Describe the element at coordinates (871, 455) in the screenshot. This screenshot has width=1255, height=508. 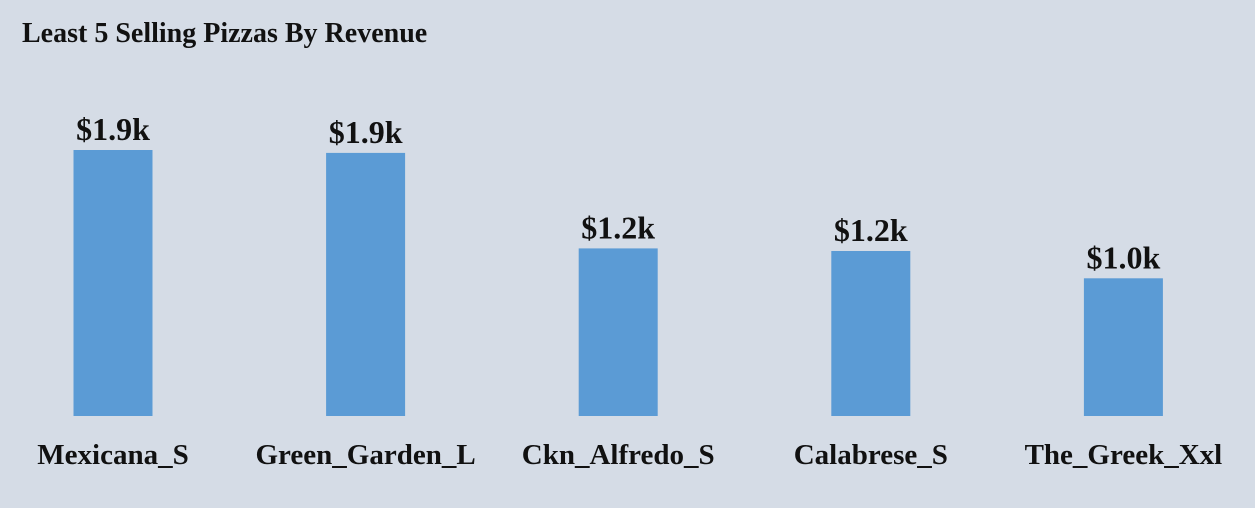
I see `category-label: Calabrese_S` at that location.